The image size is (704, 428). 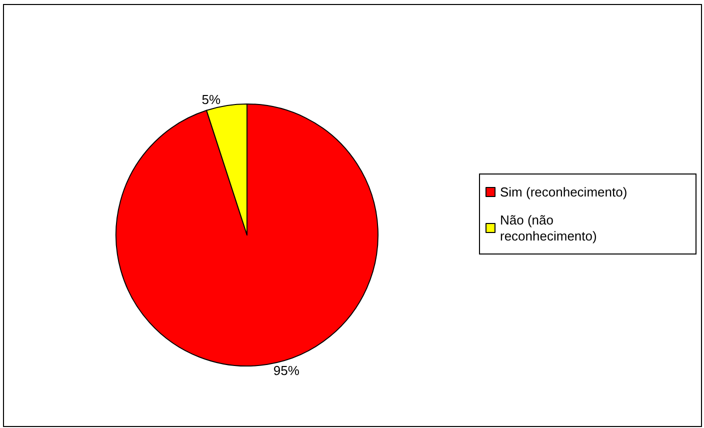 What do you see at coordinates (548, 228) in the screenshot?
I see `legend-label: Não (não reconhecimento)` at bounding box center [548, 228].